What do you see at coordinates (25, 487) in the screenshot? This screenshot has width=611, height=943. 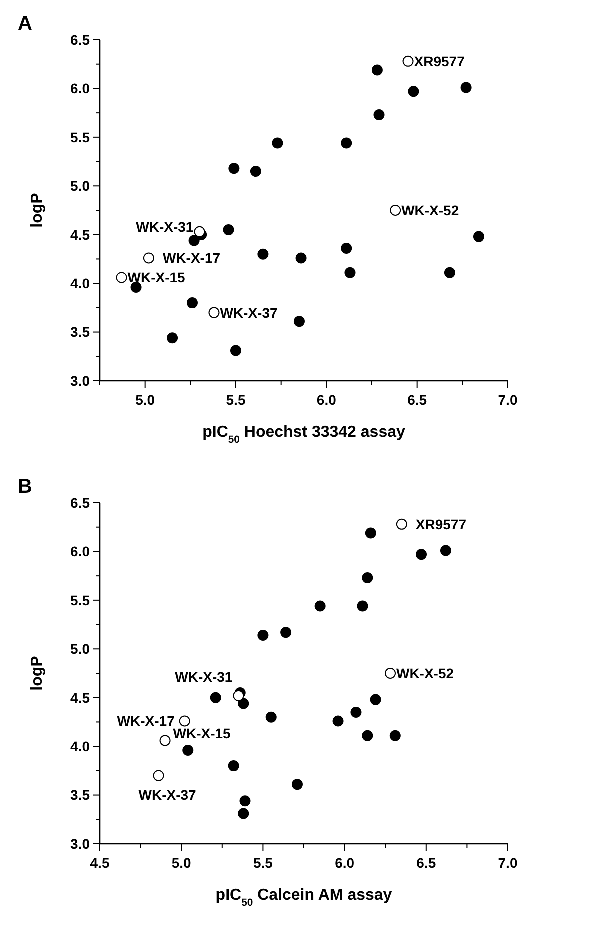 I see `chart-title: B` at bounding box center [25, 487].